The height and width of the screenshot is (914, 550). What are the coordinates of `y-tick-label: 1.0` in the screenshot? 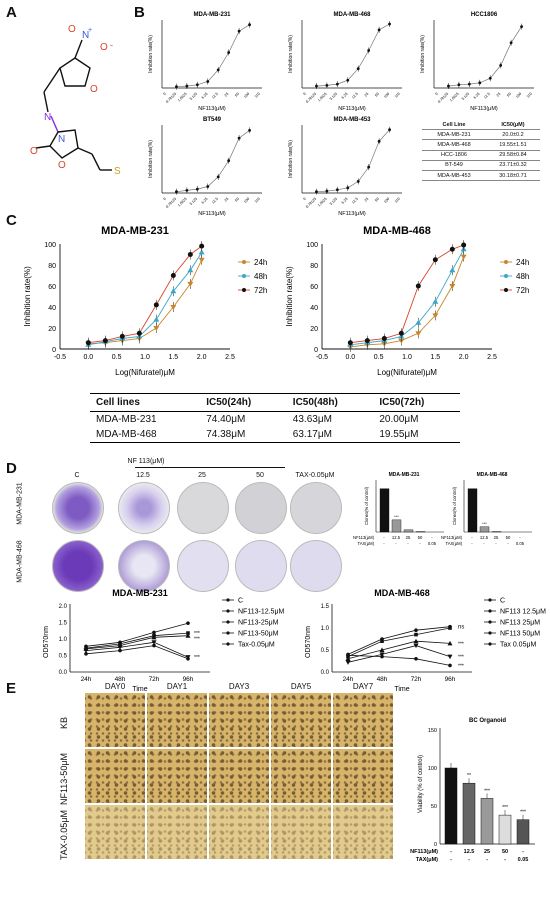 It's located at (63, 640).